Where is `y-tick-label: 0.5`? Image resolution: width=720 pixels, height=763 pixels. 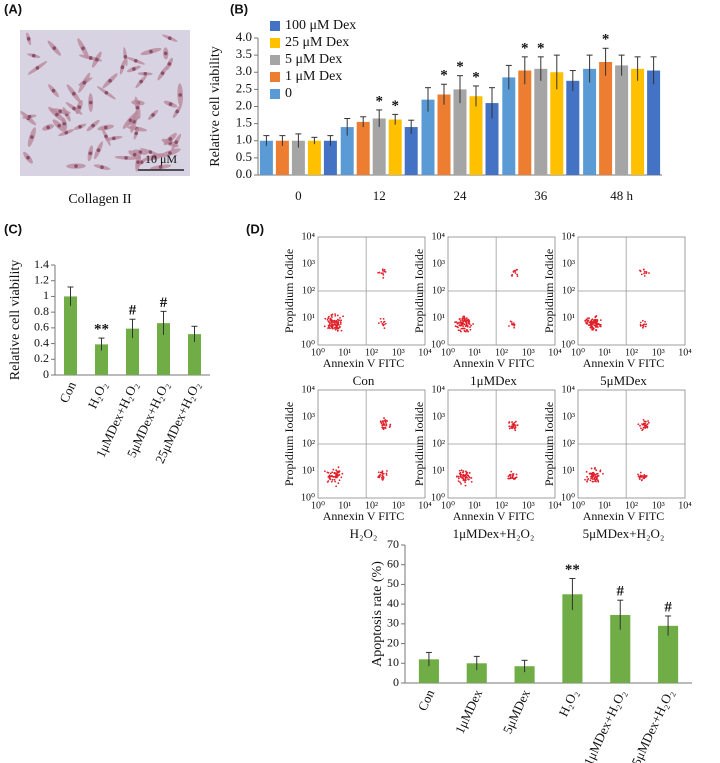
y-tick-label: 0.5 is located at coordinates (244, 156).